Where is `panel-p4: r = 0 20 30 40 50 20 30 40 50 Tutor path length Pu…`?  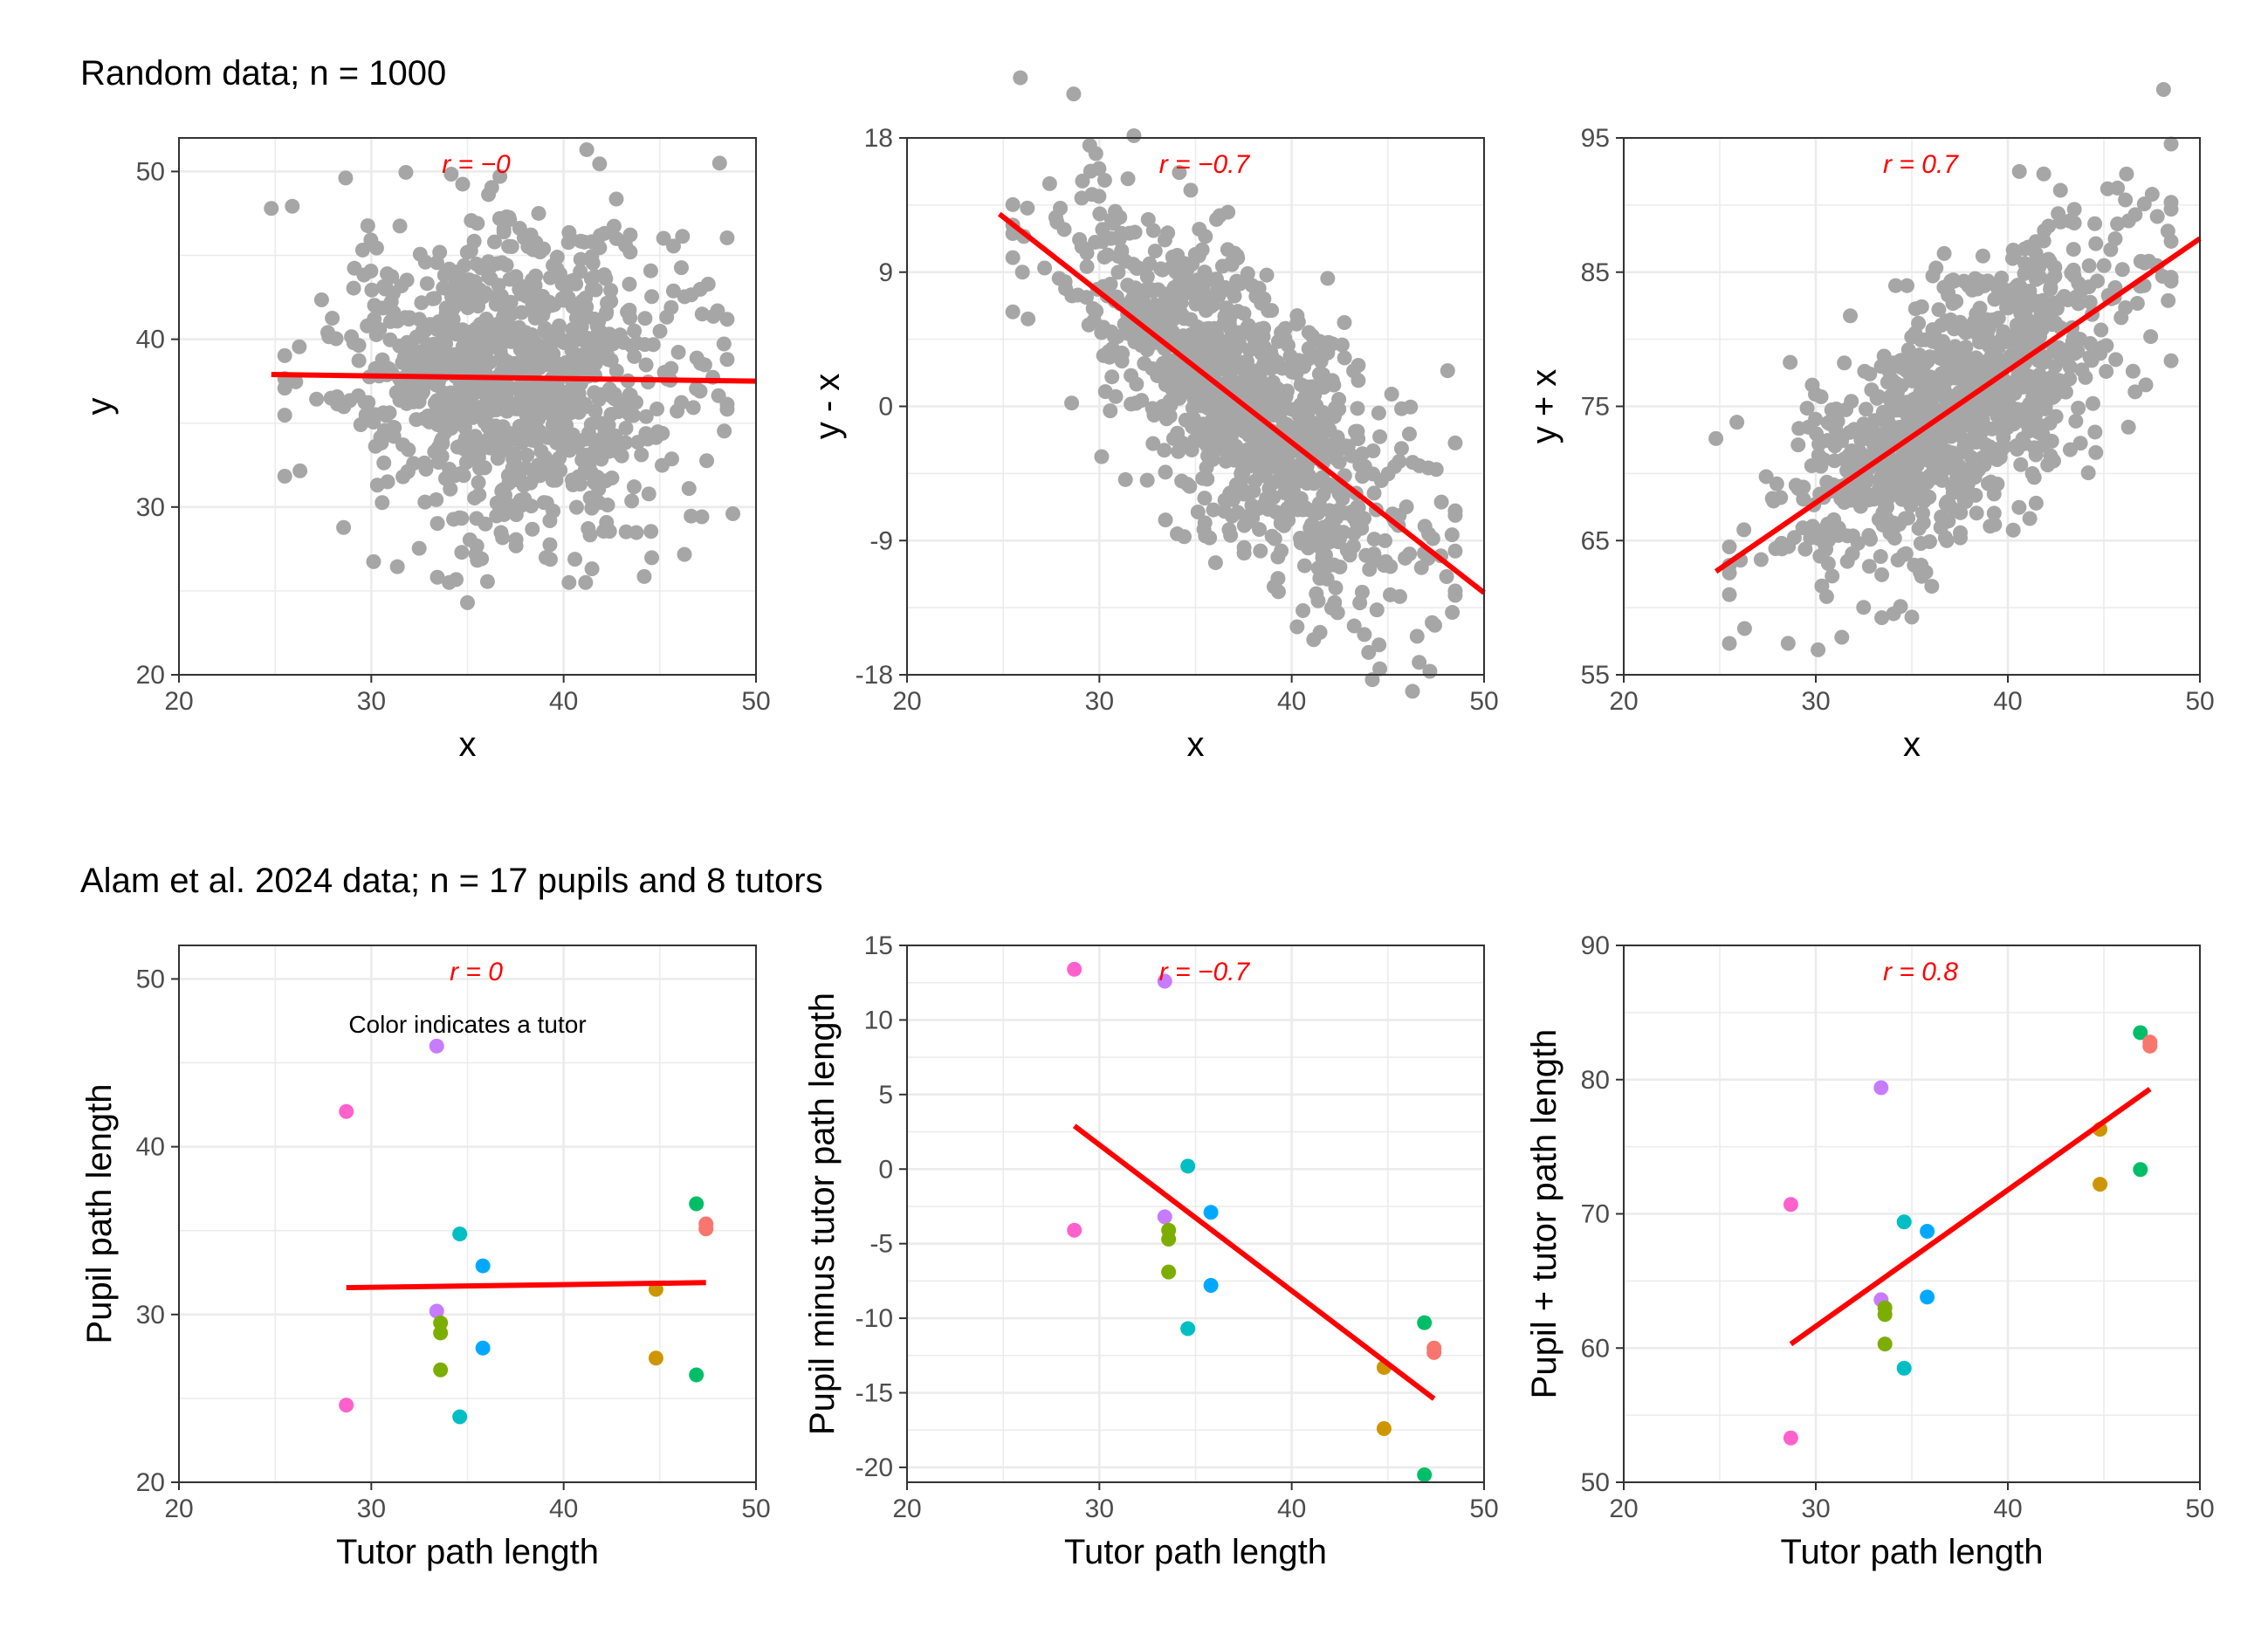
panel-p4: r = 0 20 30 40 50 20 30 40 50 Tutor path length Pu… is located at coordinates (426, 1258).